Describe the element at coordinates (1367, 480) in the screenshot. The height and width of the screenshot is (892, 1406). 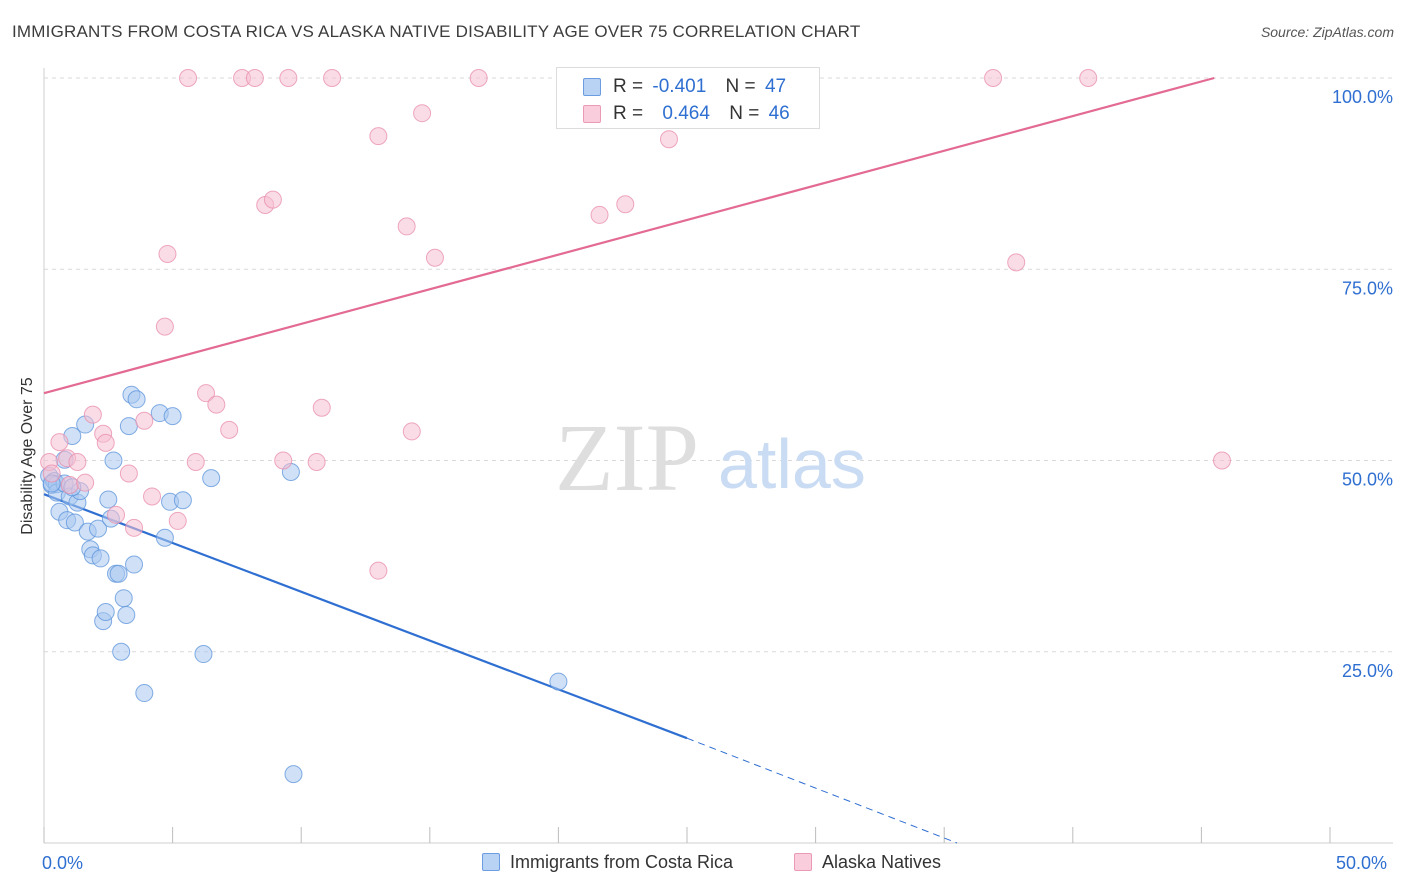
I see `y-tick-label: 50.0%` at that location.